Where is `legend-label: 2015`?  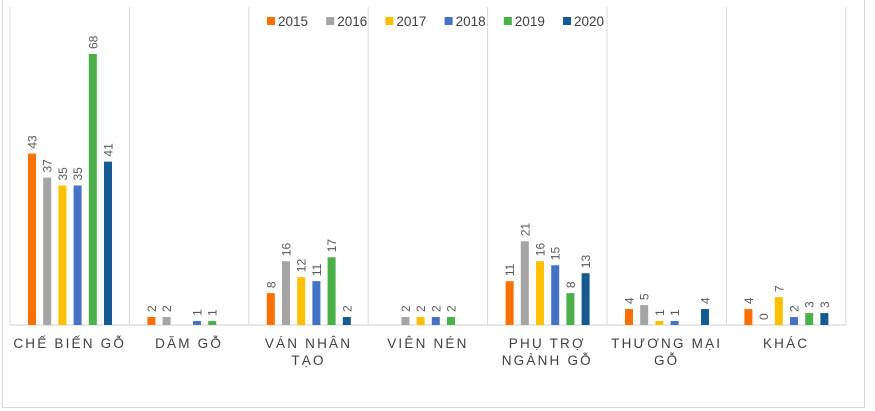 legend-label: 2015 is located at coordinates (293, 21).